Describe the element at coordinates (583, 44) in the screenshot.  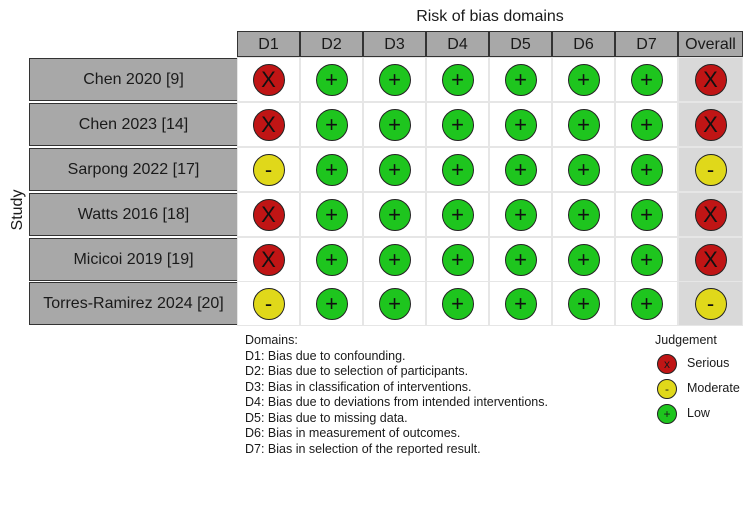
I see `column-header-d6: D6` at that location.